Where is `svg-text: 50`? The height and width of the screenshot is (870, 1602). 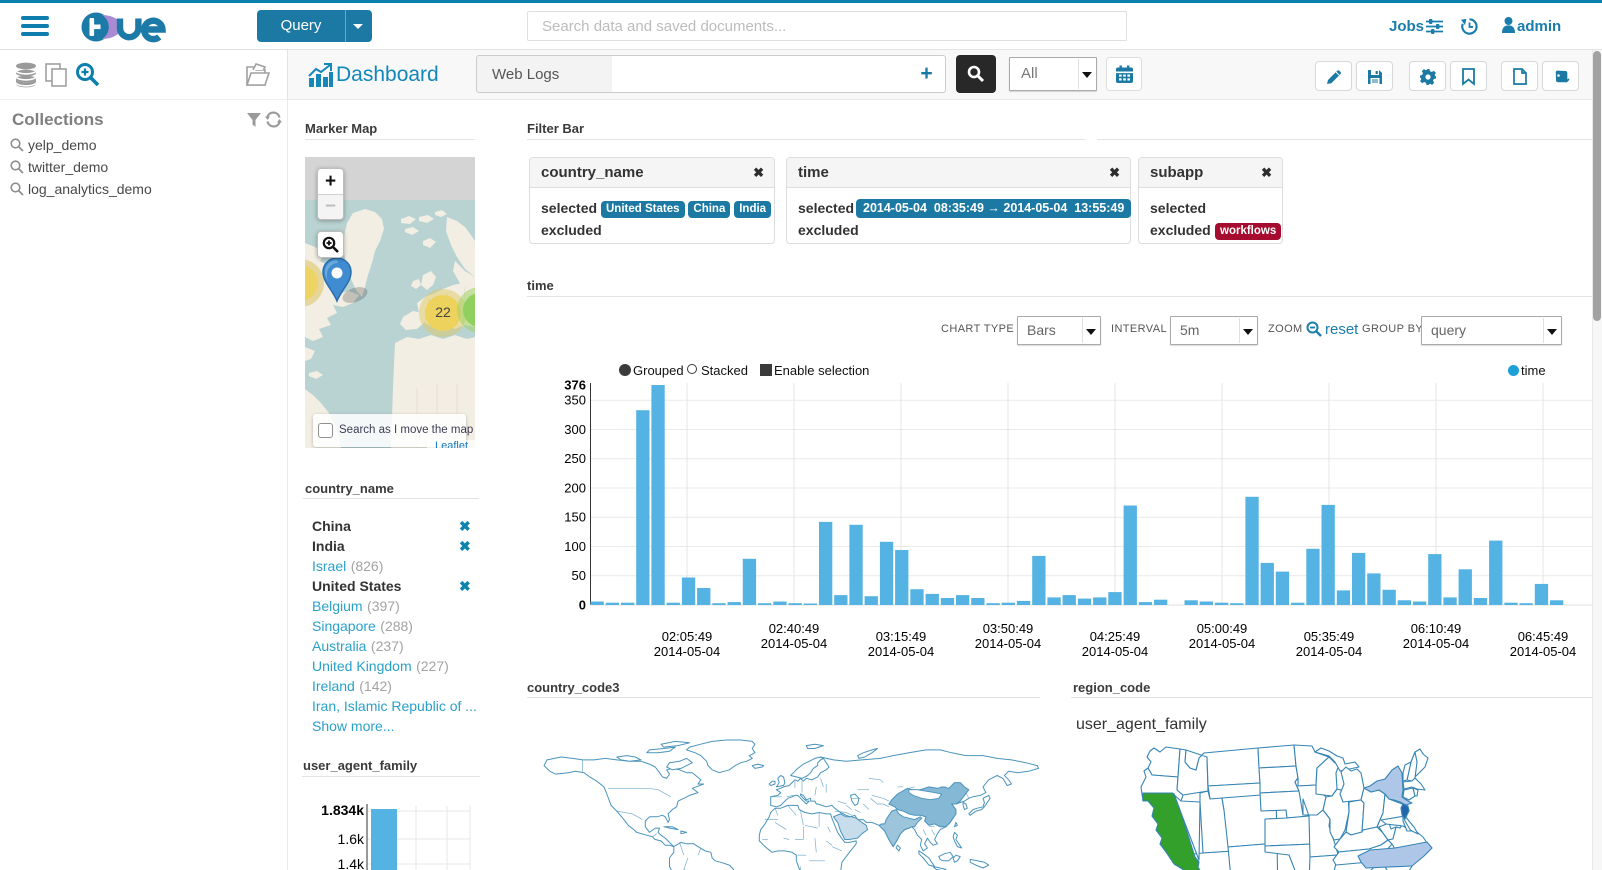
svg-text: 50 is located at coordinates (579, 575).